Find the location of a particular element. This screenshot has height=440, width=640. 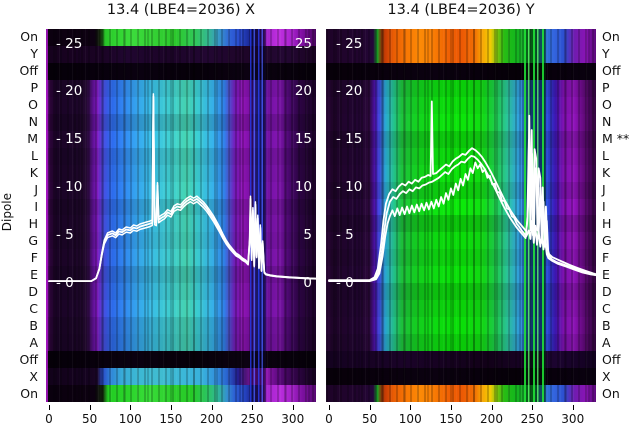

row-labels-left: On Y Off P O N M L K J I H G F E D C B A Off X On is located at coordinates (21, 220).